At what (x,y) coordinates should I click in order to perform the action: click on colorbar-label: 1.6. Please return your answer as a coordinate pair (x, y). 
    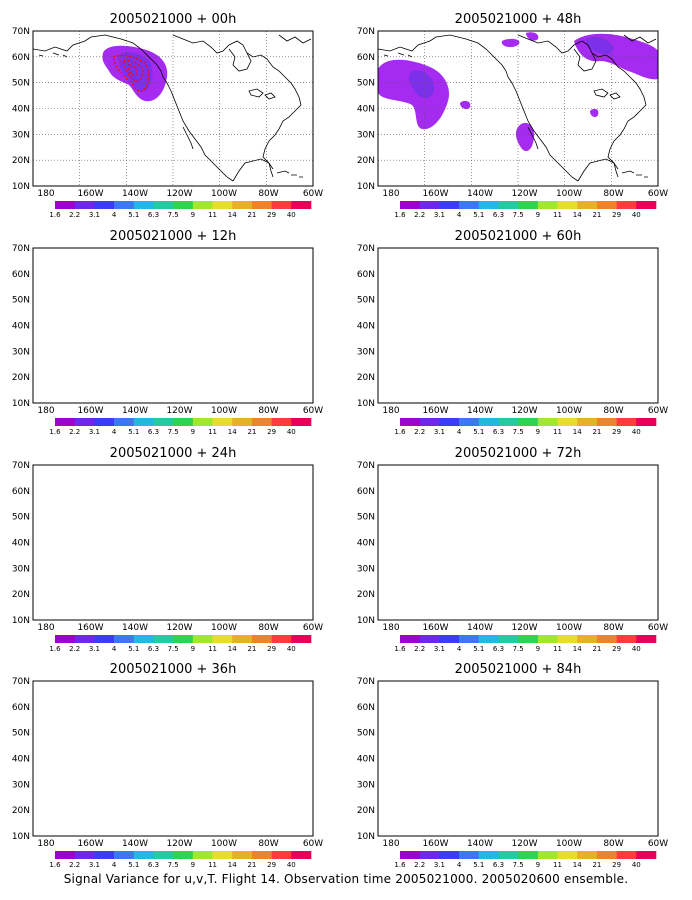
    Looking at the image, I should click on (400, 215).